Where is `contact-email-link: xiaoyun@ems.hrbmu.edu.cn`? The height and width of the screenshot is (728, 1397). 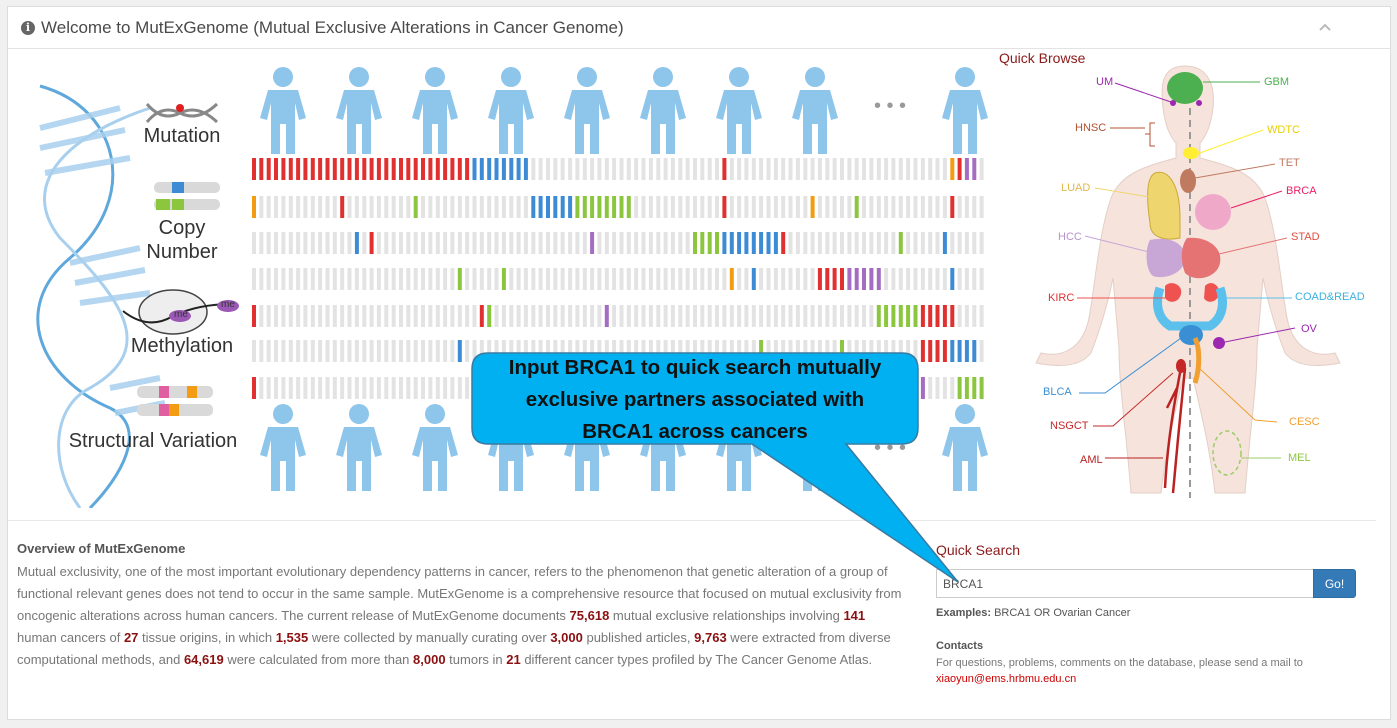 contact-email-link: xiaoyun@ems.hrbmu.edu.cn is located at coordinates (1006, 679).